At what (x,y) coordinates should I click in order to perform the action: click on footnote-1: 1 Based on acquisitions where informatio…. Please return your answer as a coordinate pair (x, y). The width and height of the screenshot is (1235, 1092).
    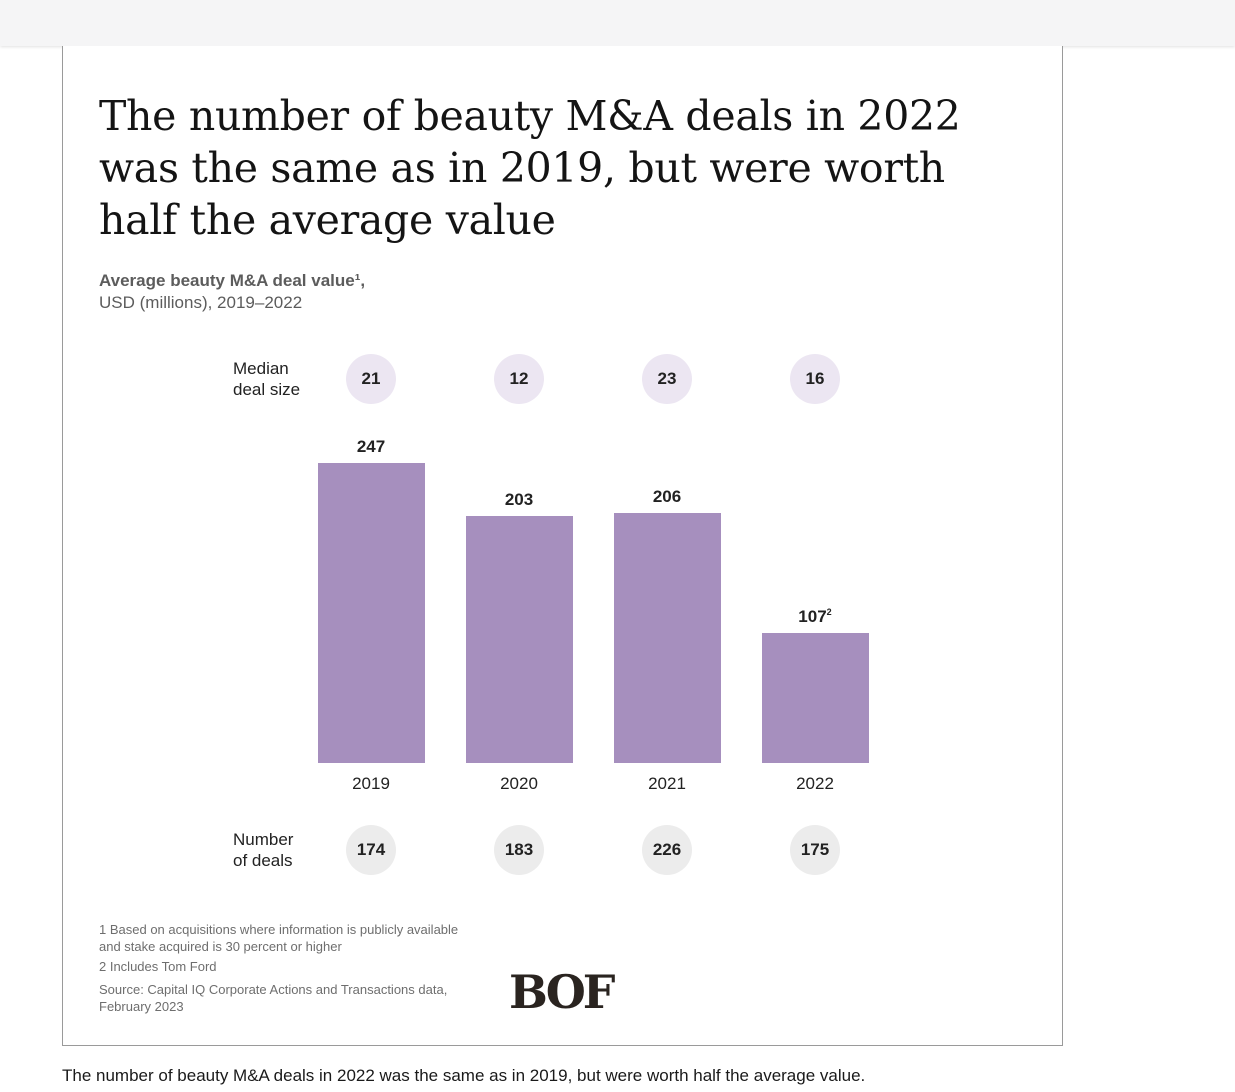
    Looking at the image, I should click on (279, 938).